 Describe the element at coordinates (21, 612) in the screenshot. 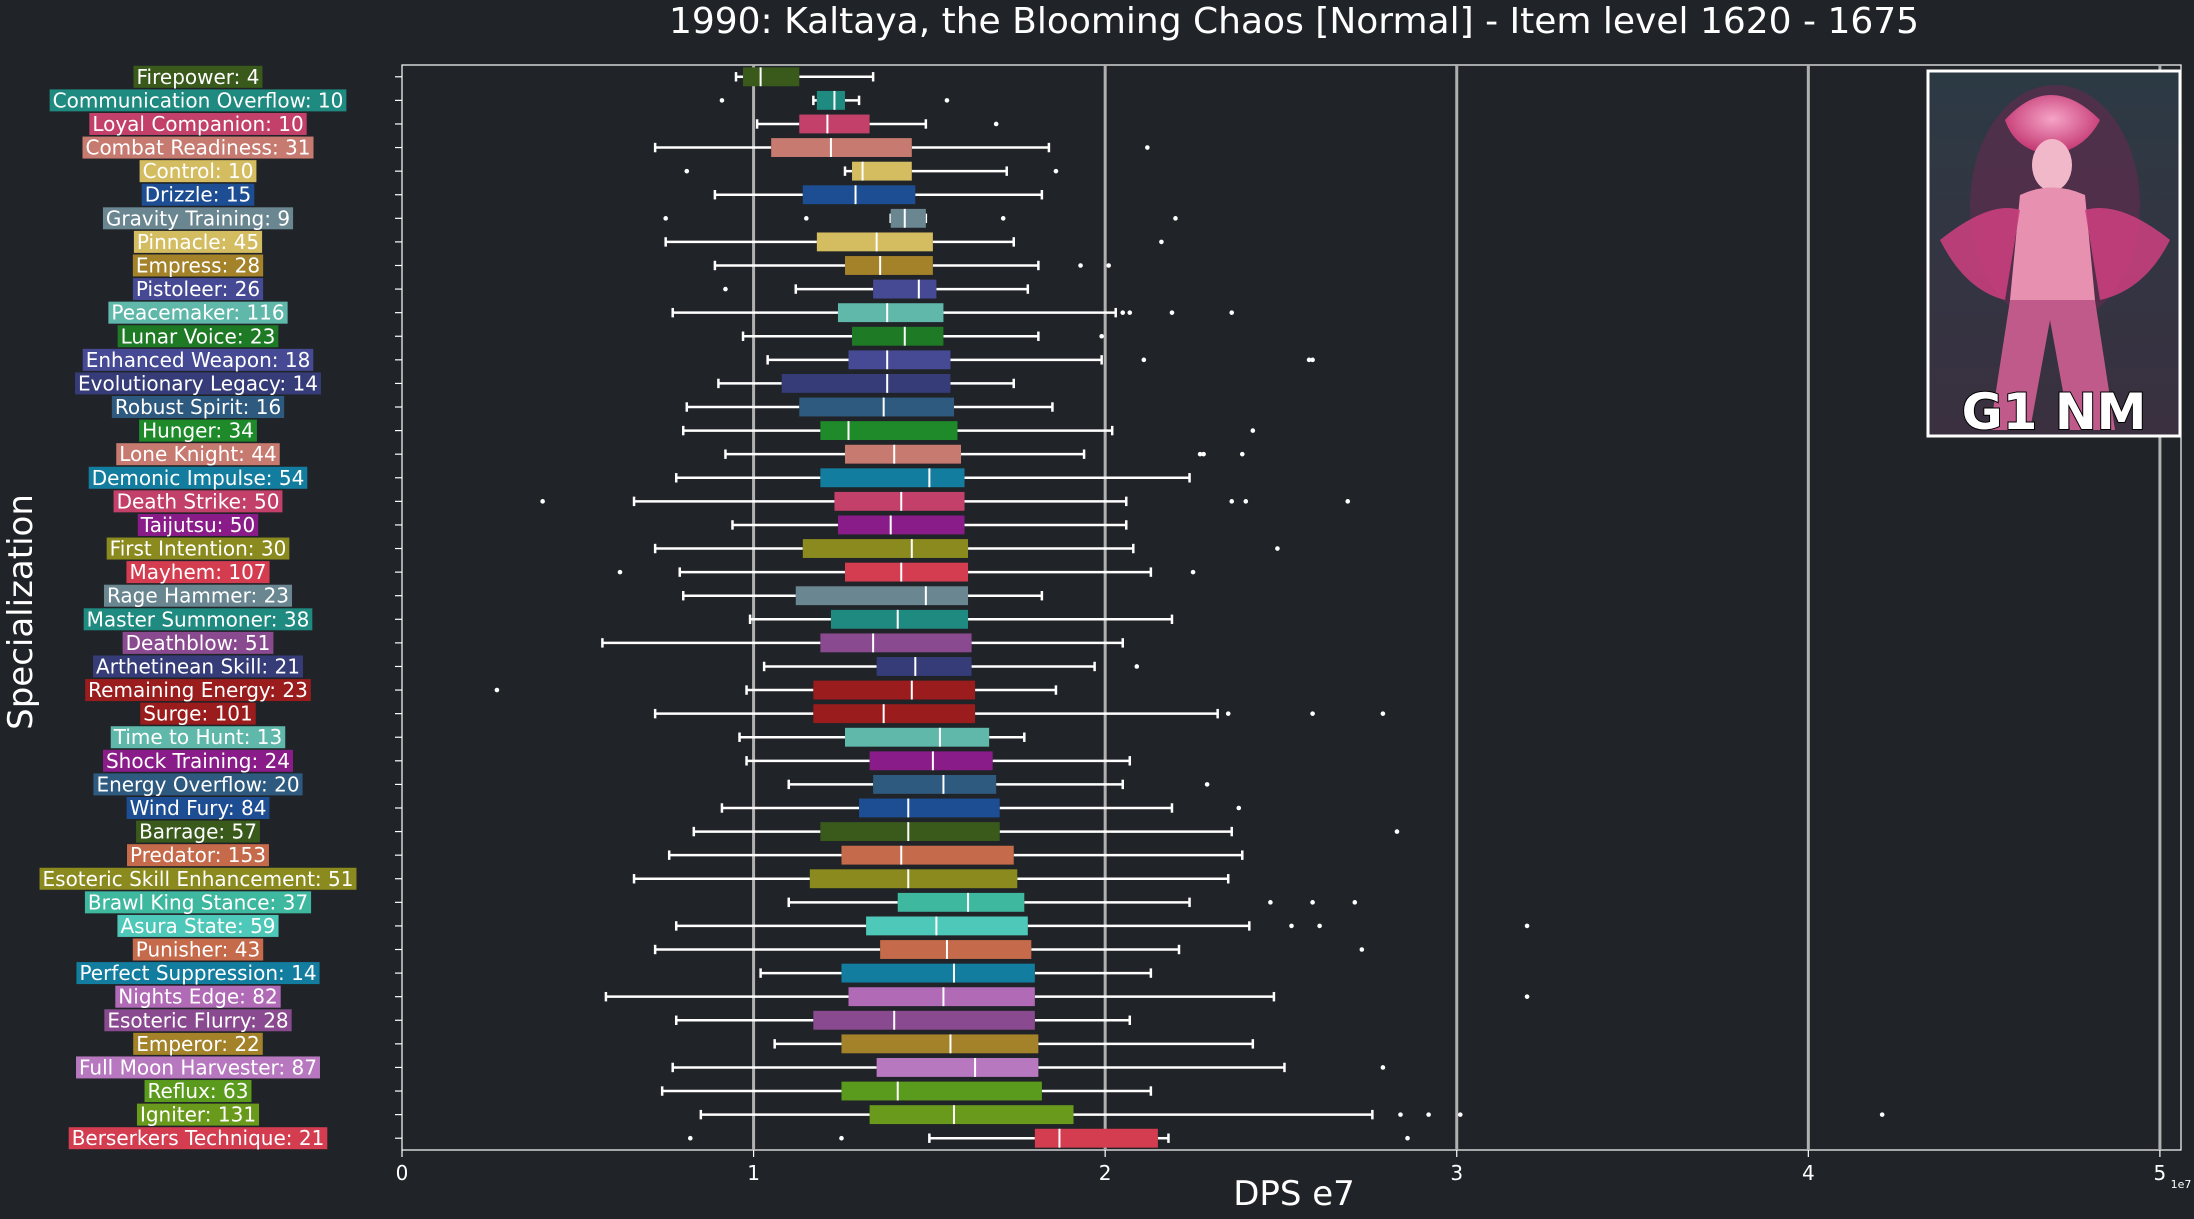

I see `y-axis-label: Specialization` at that location.